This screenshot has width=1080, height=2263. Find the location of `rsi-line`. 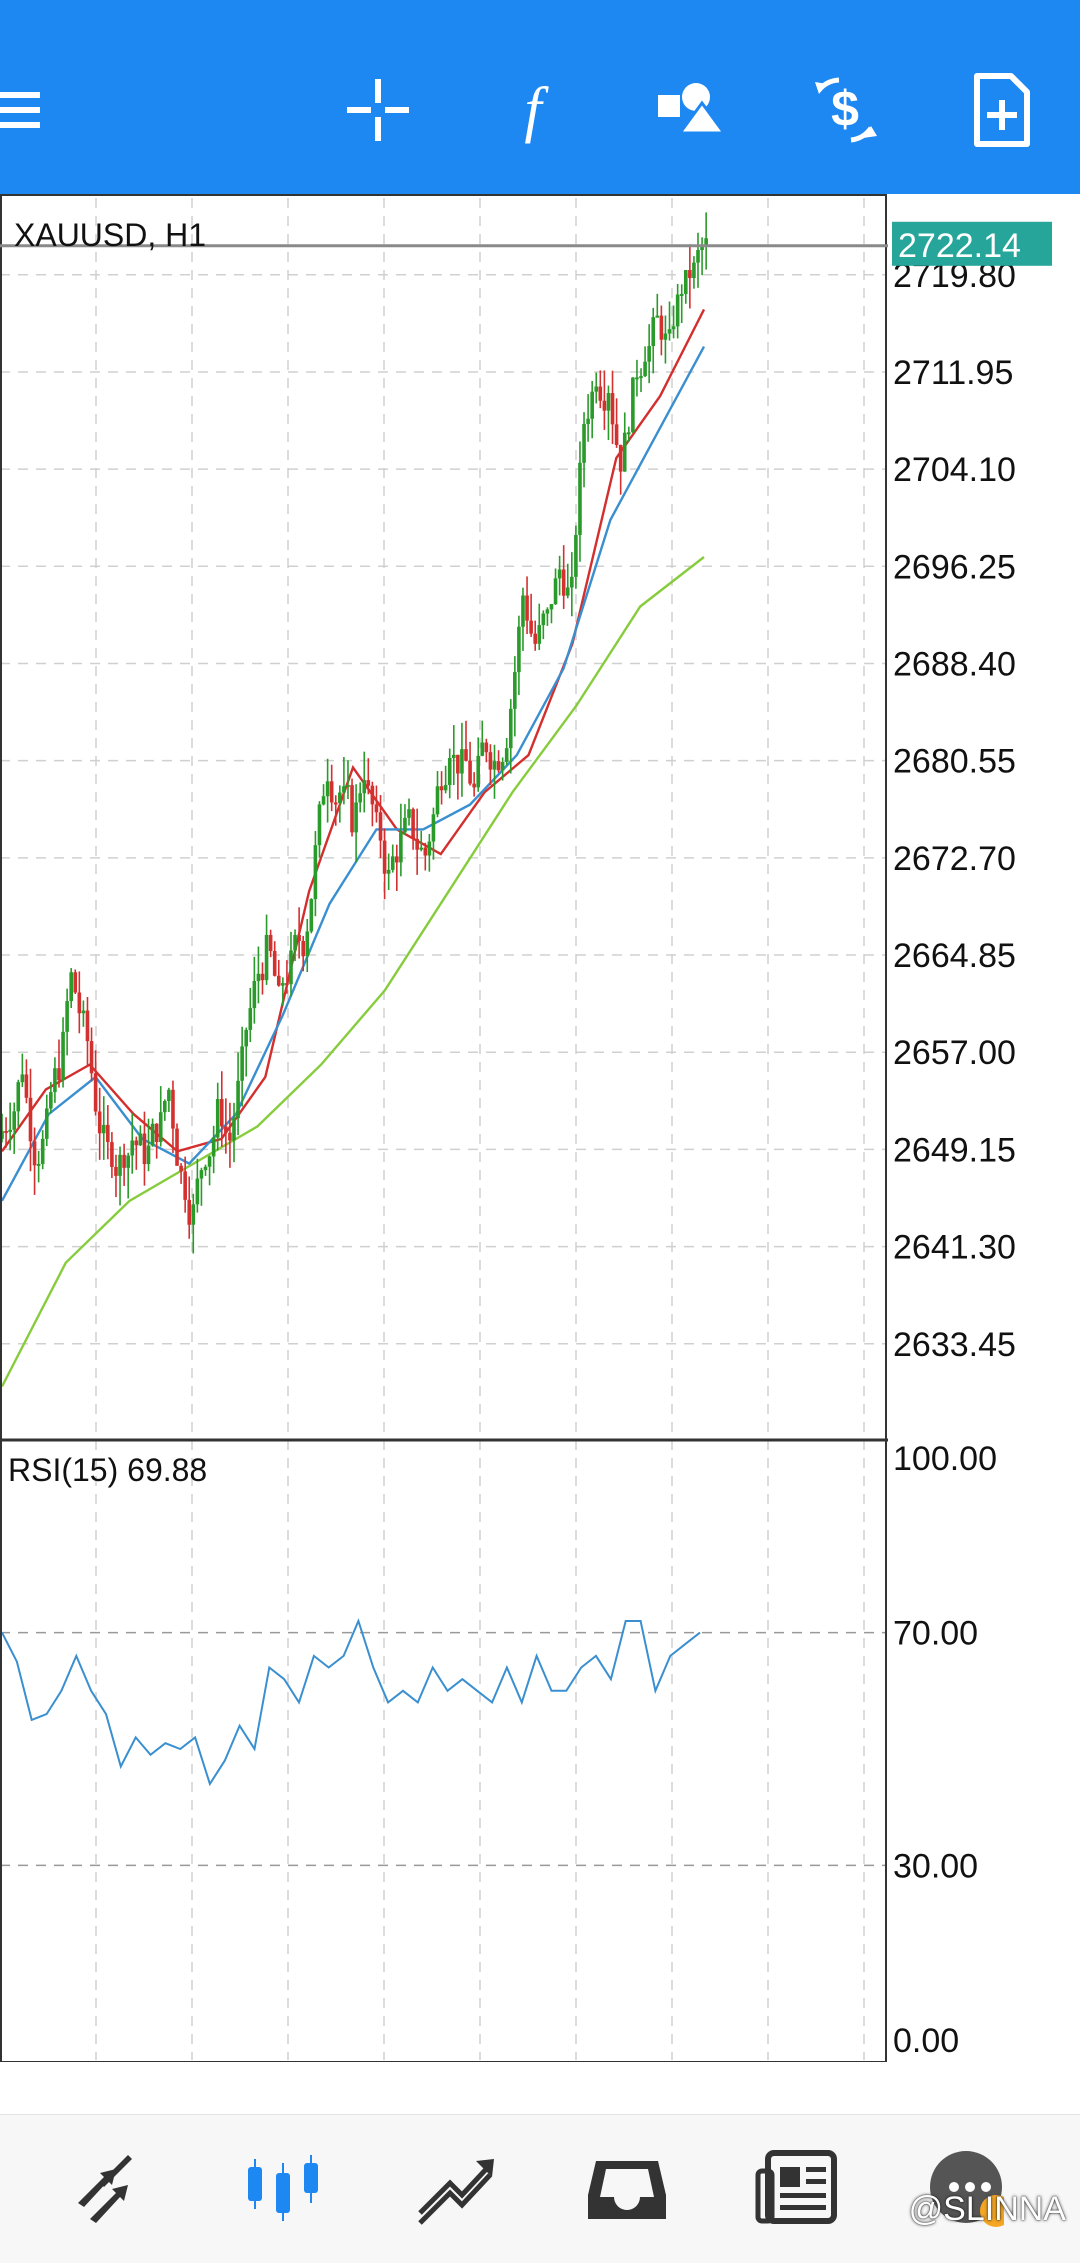

rsi-line is located at coordinates (351, 1702).